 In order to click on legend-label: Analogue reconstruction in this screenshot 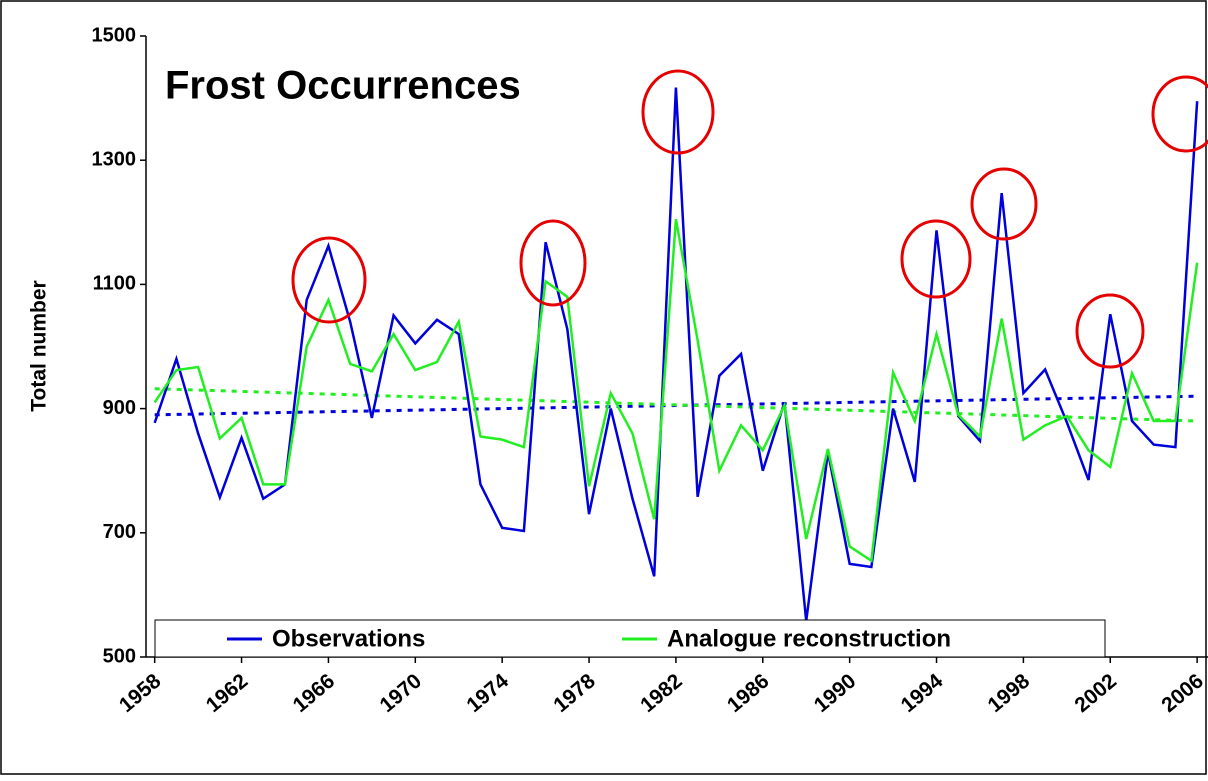, I will do `click(809, 638)`.